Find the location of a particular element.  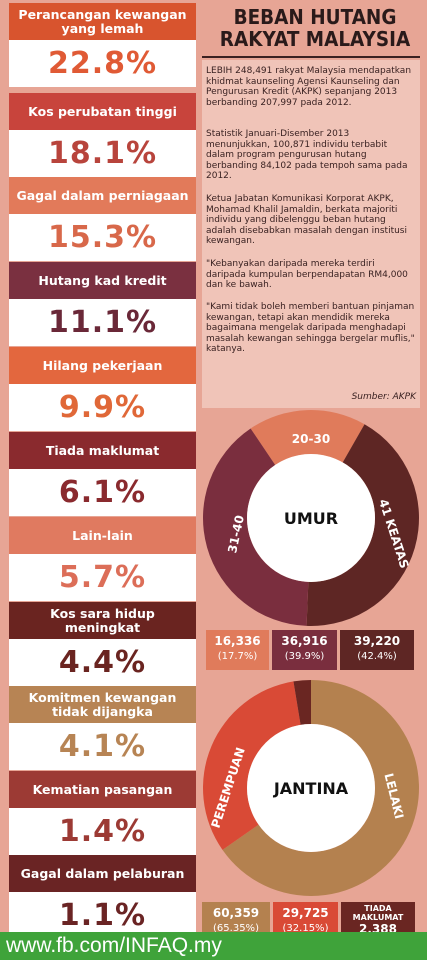

stat-count: 39,220 is located at coordinates (377, 641).